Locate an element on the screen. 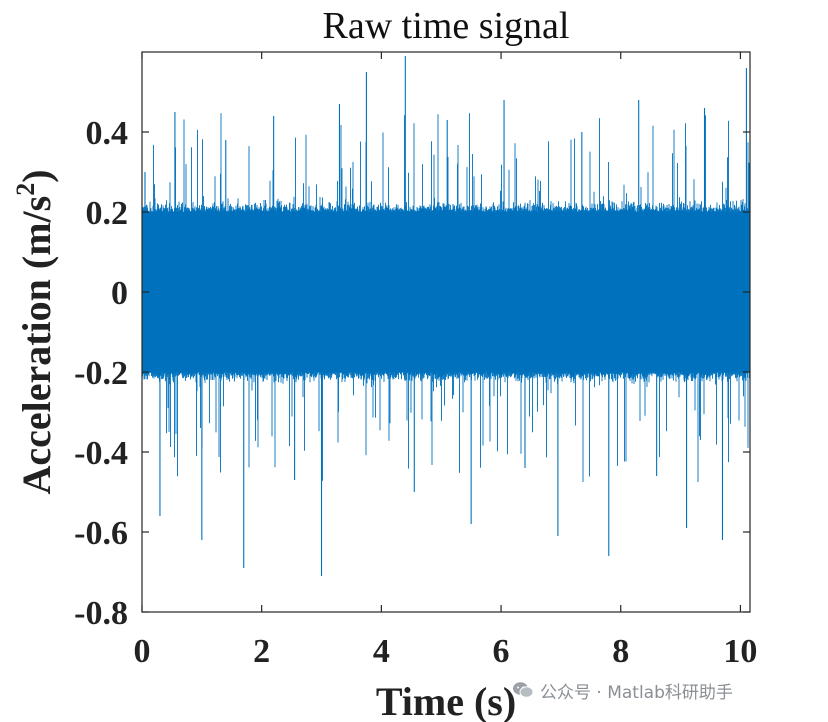 The height and width of the screenshot is (722, 828). watermark-text: 公众号 · Matlab科研助手 is located at coordinates (636, 692).